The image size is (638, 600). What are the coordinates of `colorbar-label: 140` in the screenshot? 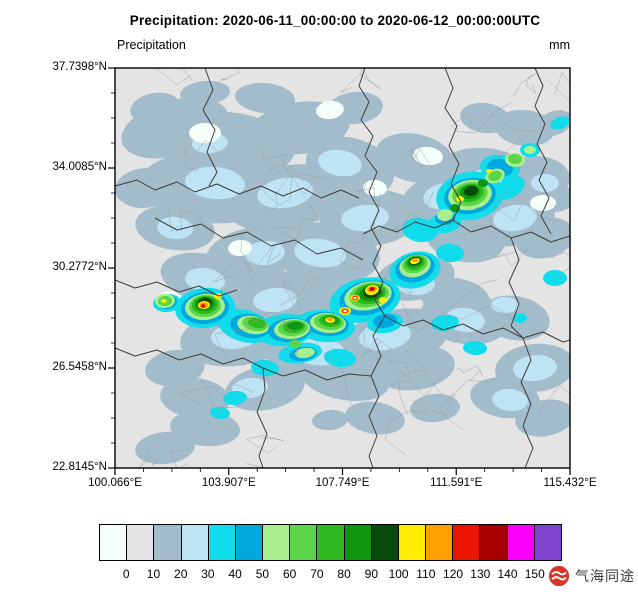 It's located at (507, 574).